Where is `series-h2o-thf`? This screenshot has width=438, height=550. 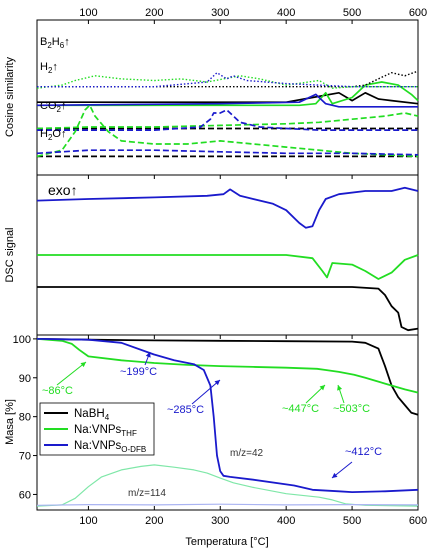
series-h2o-thf is located at coordinates (227, 131).